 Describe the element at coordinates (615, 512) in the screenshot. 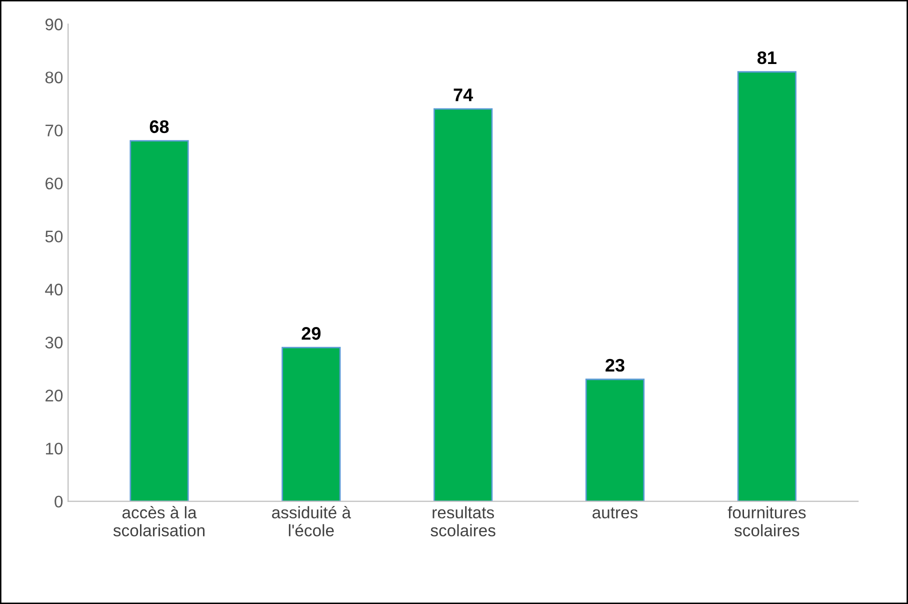

I see `x-tick-label: autres` at that location.